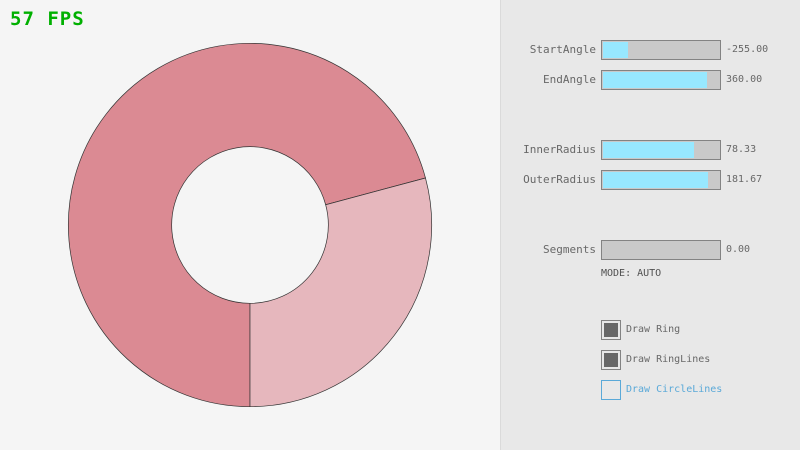  Describe the element at coordinates (559, 149) in the screenshot. I see `slider-label: InnerRadius` at that location.